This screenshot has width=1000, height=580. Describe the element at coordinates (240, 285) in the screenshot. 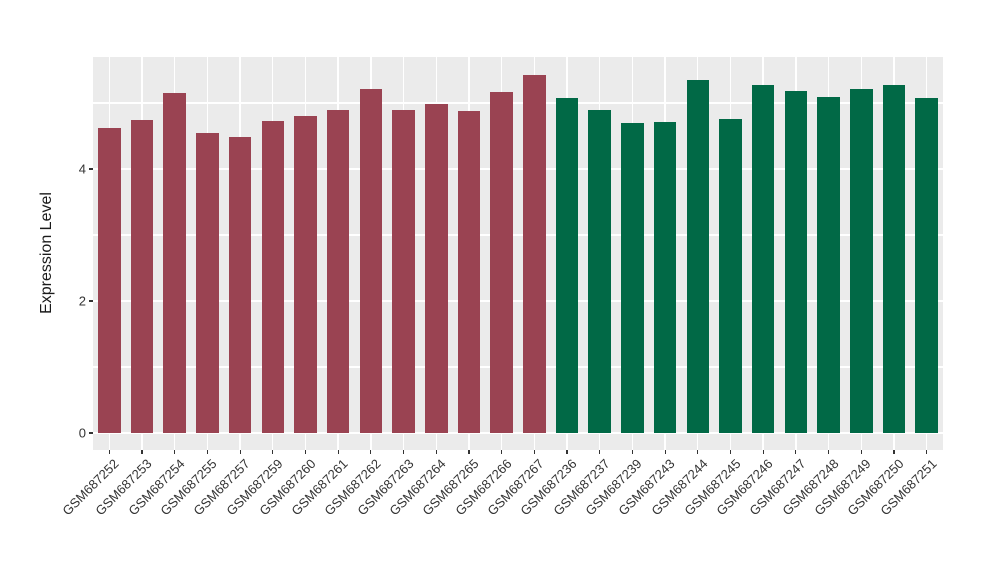

I see `bar-GSM687257` at that location.